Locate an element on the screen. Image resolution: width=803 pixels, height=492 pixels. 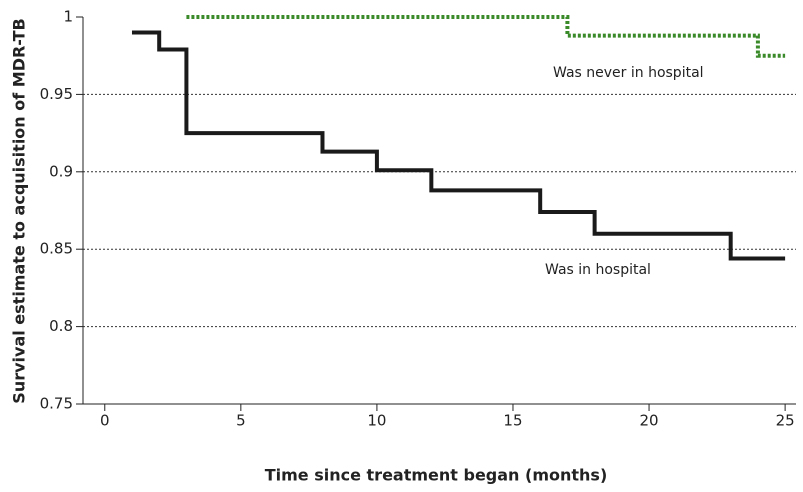
x-tick-label: 20 is located at coordinates (648, 421).